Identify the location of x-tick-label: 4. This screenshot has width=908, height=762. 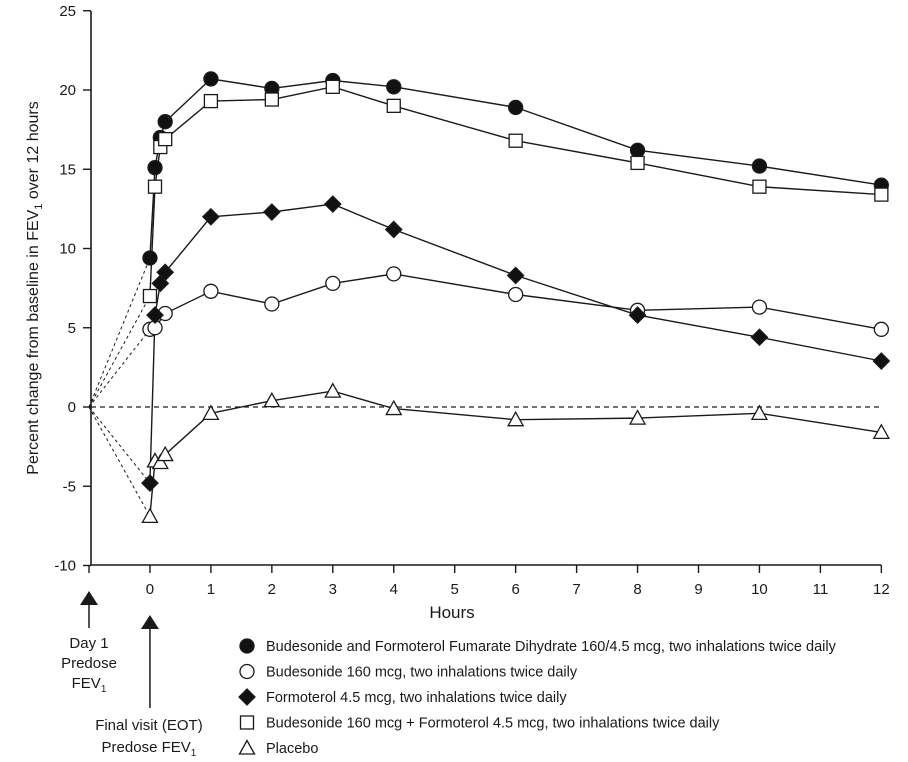
(394, 589).